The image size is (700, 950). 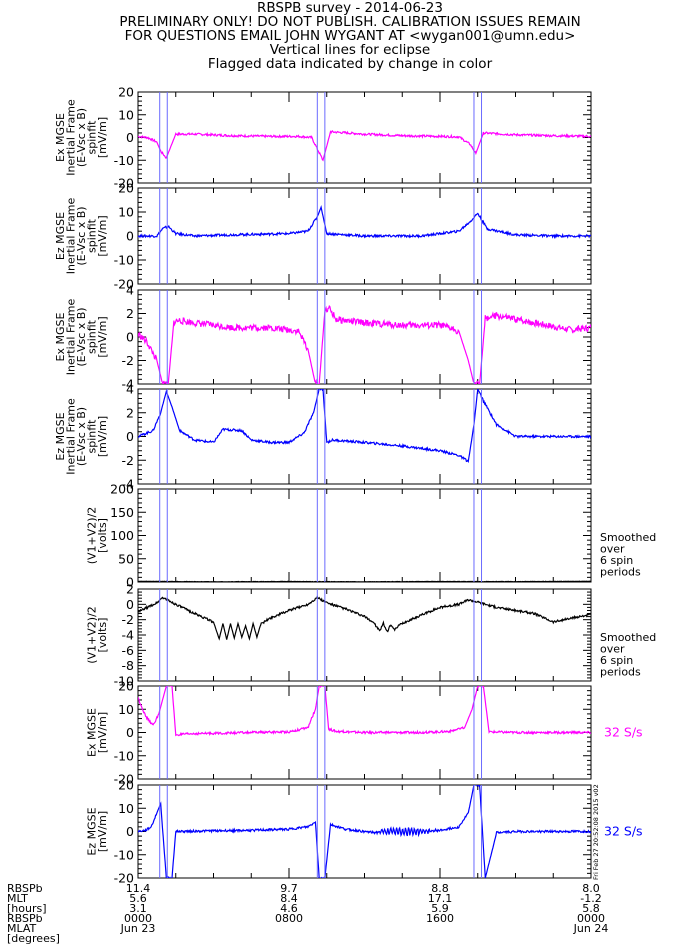 What do you see at coordinates (440, 888) in the screenshot?
I see `footer-value: 8.8` at bounding box center [440, 888].